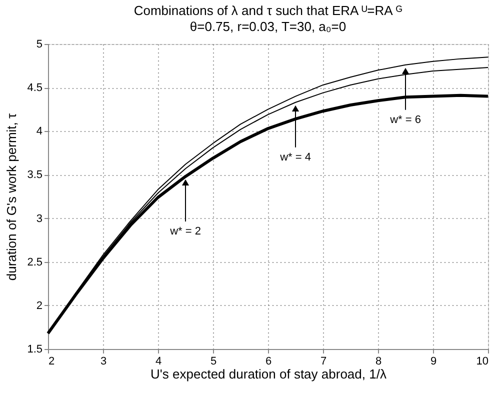  What do you see at coordinates (34, 350) in the screenshot?
I see `y-tick-label: 1.5` at bounding box center [34, 350].